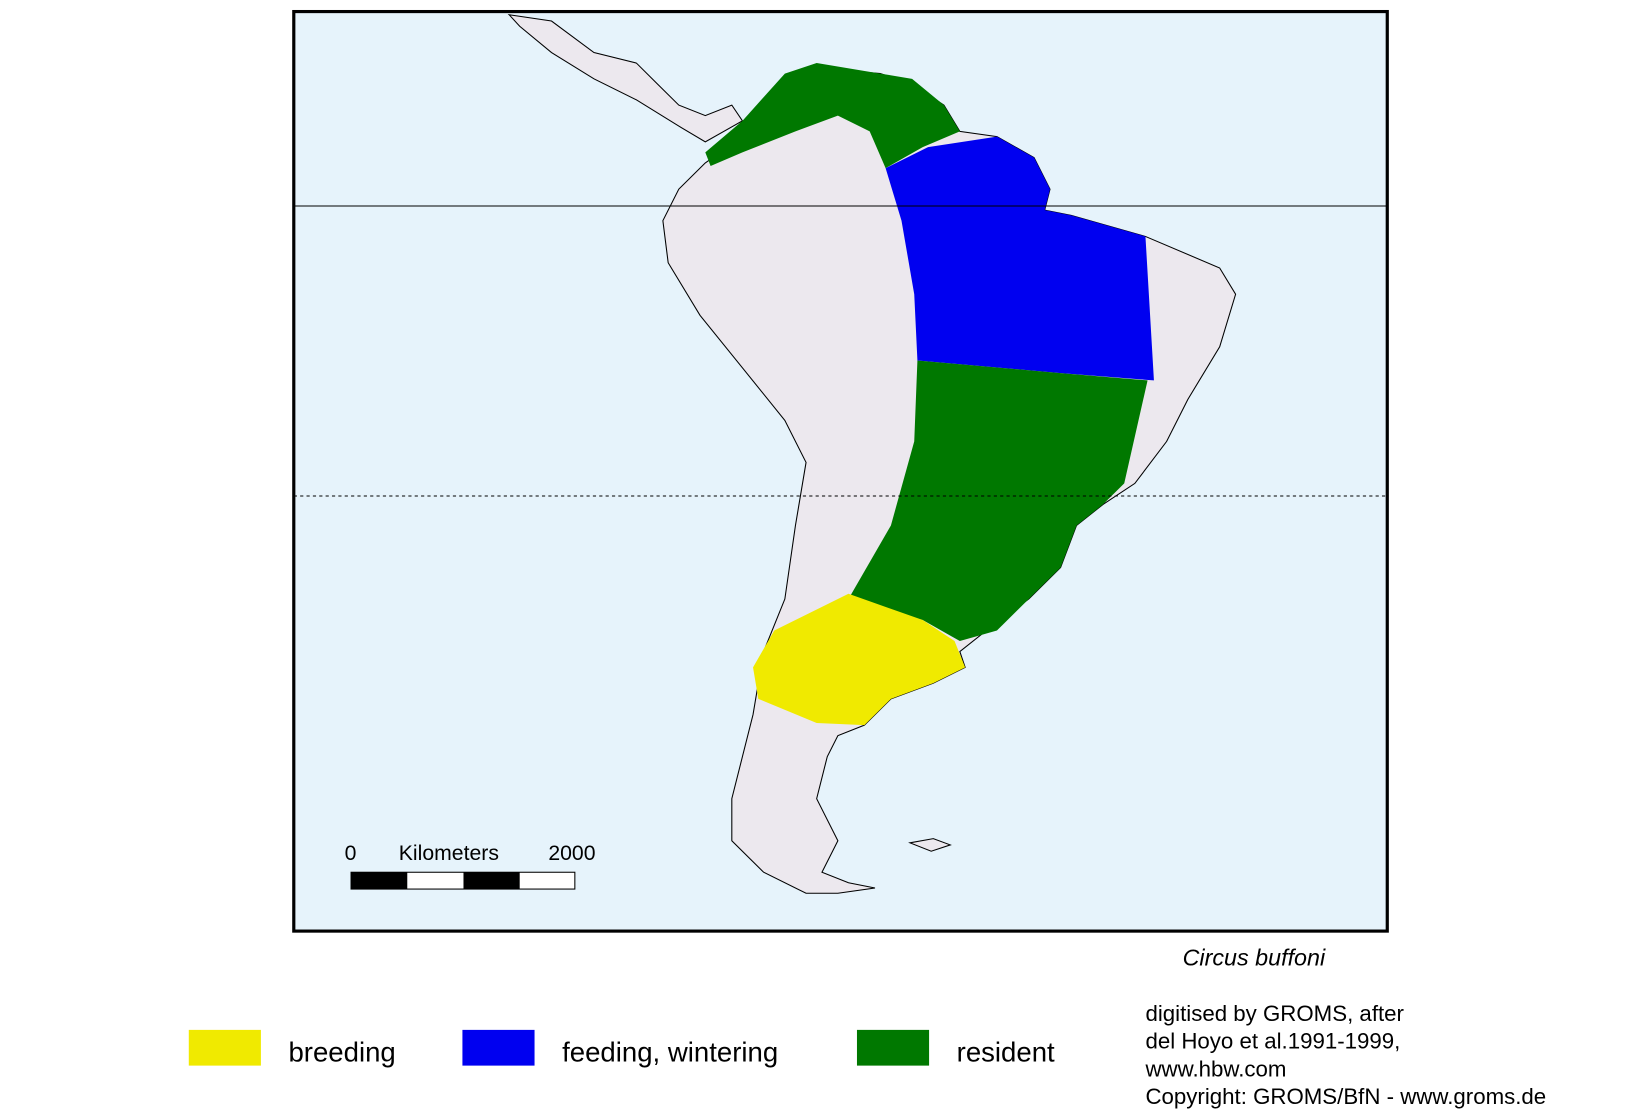 This screenshot has height=1114, width=1644. I want to click on range-resident-south, so click(998, 501).